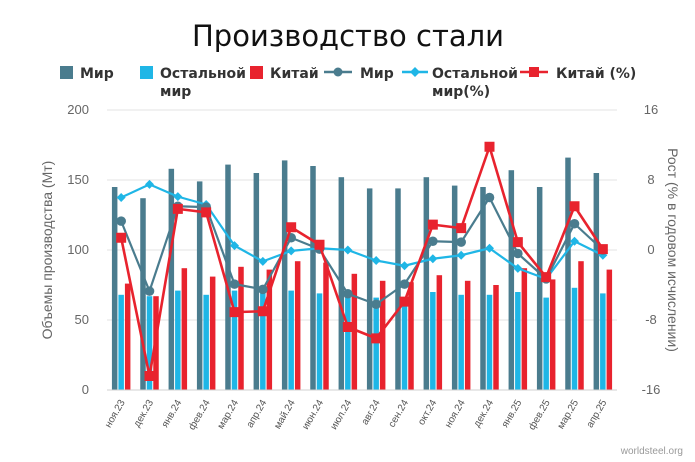 The image size is (695, 462). Describe the element at coordinates (371, 412) in the screenshot. I see `x-tick-label: авг.24` at that location.